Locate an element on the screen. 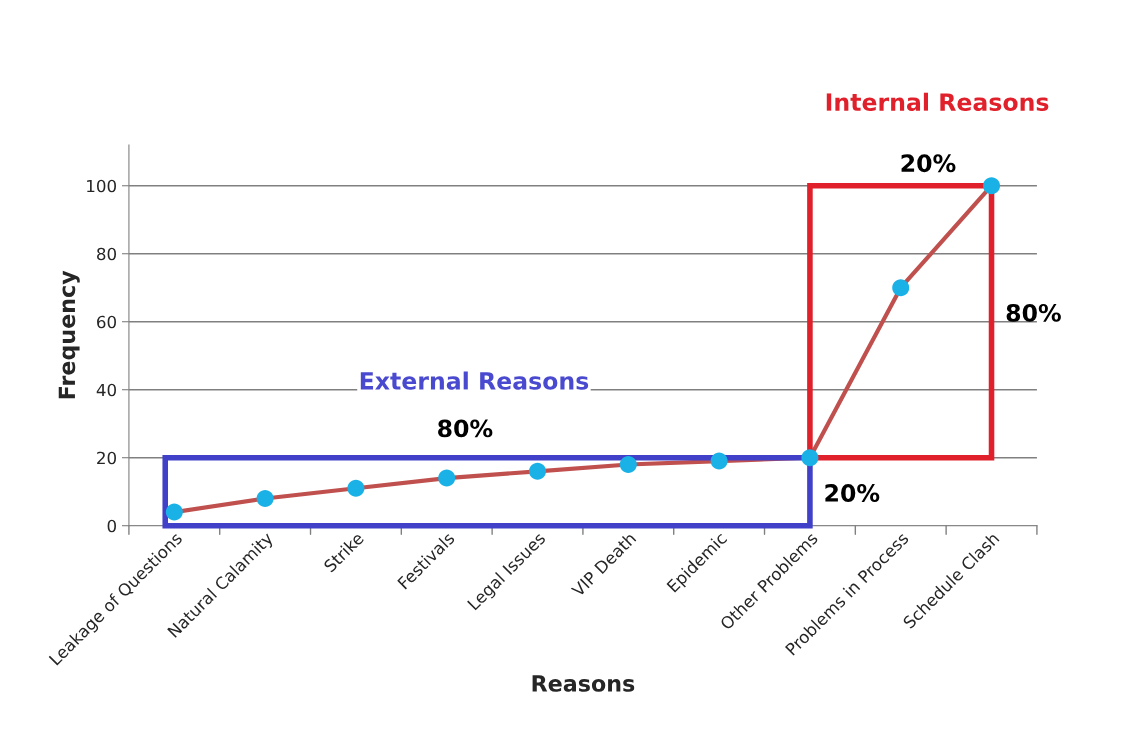  x-axis-title: Reasons is located at coordinates (583, 683).